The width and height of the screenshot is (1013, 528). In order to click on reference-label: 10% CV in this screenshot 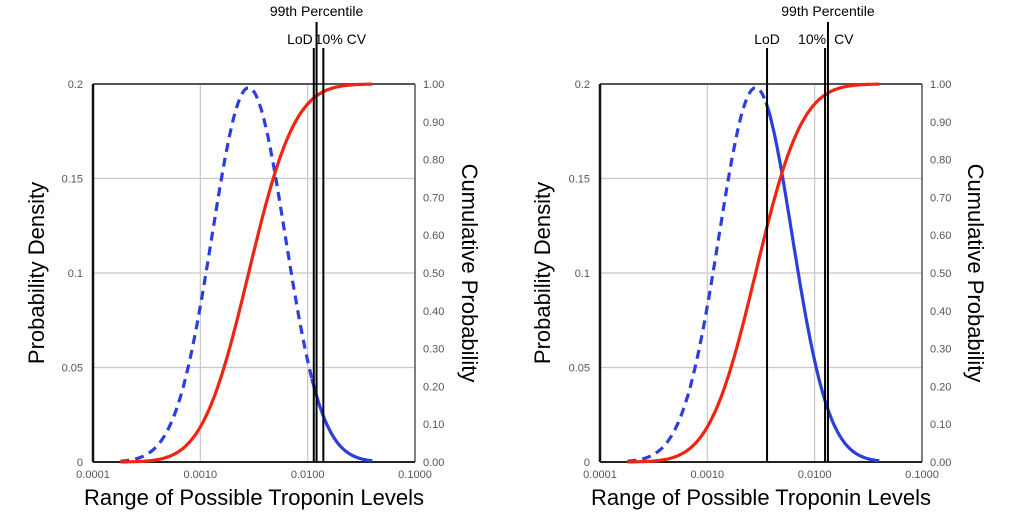, I will do `click(341, 39)`.